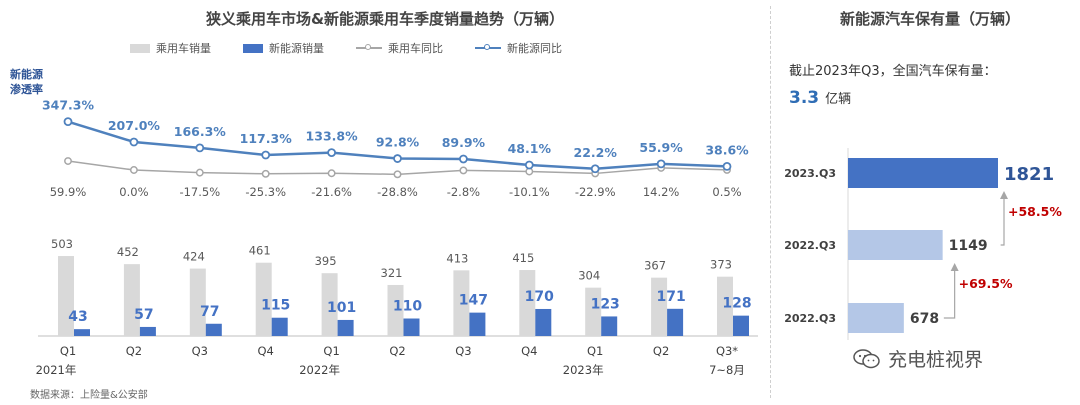  I want to click on label-nev-sales: 128, so click(736, 304).